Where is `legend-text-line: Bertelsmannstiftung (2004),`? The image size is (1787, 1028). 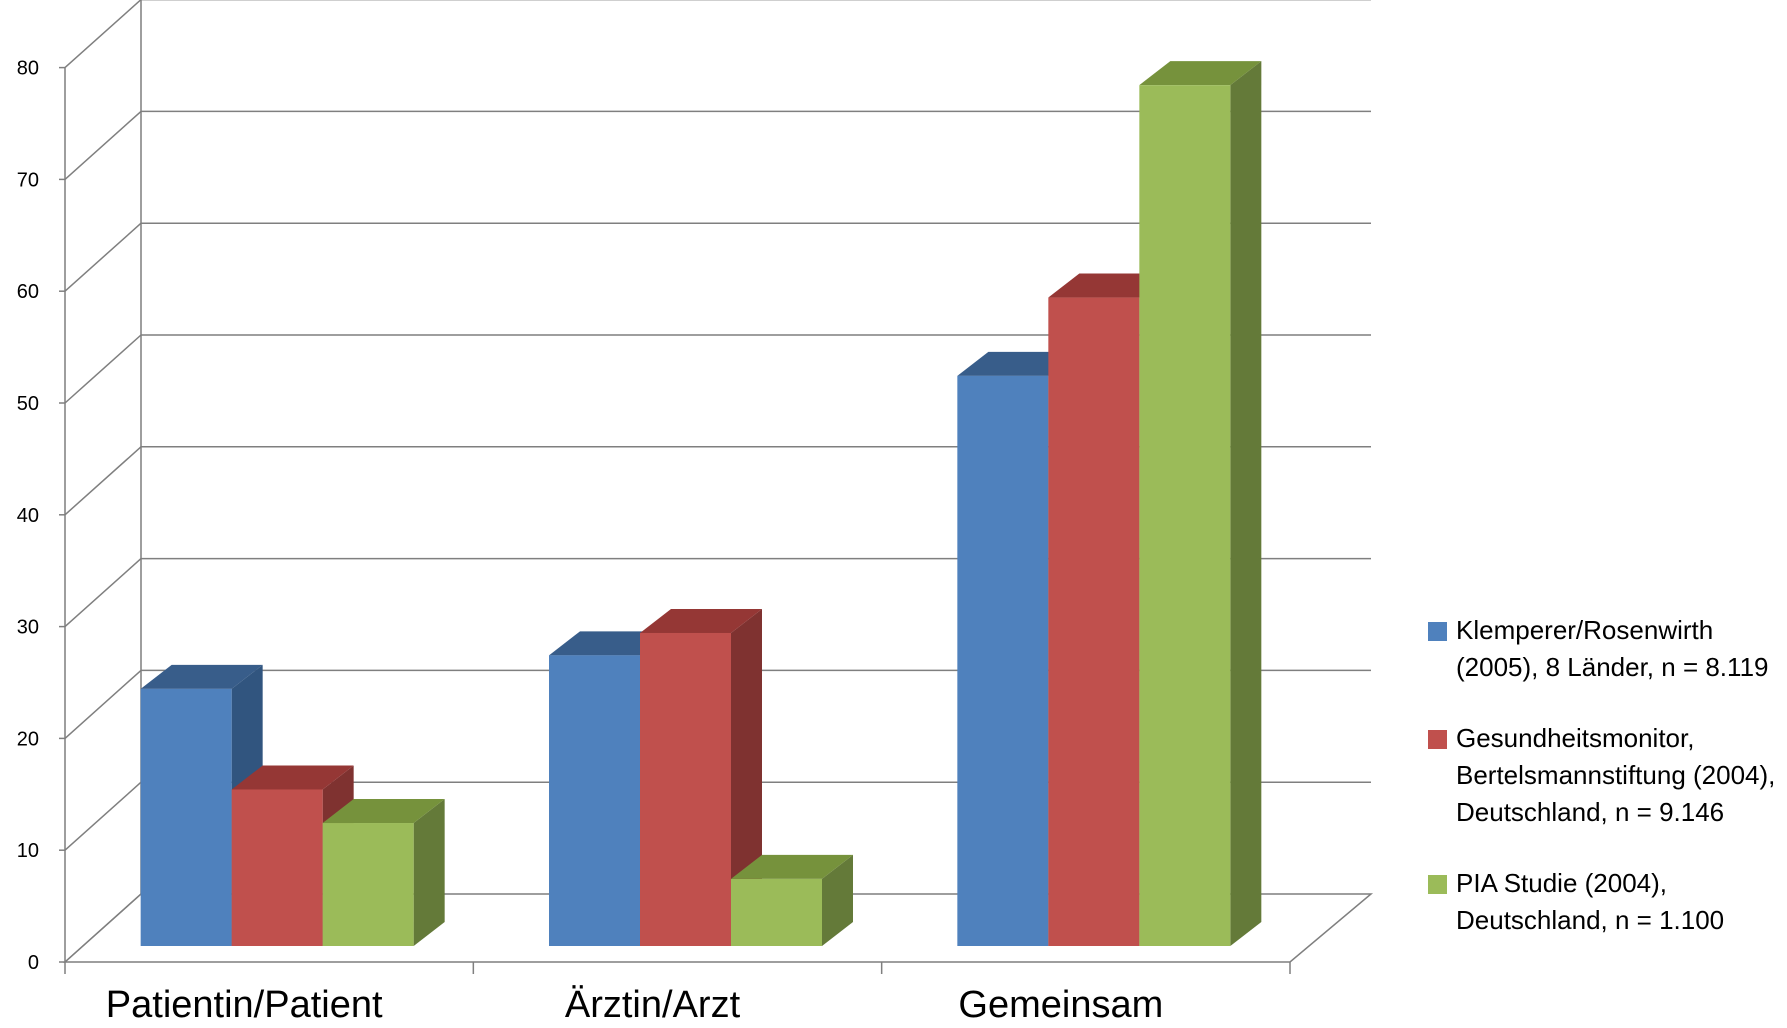
legend-text-line: Bertelsmannstiftung (2004), is located at coordinates (1616, 775).